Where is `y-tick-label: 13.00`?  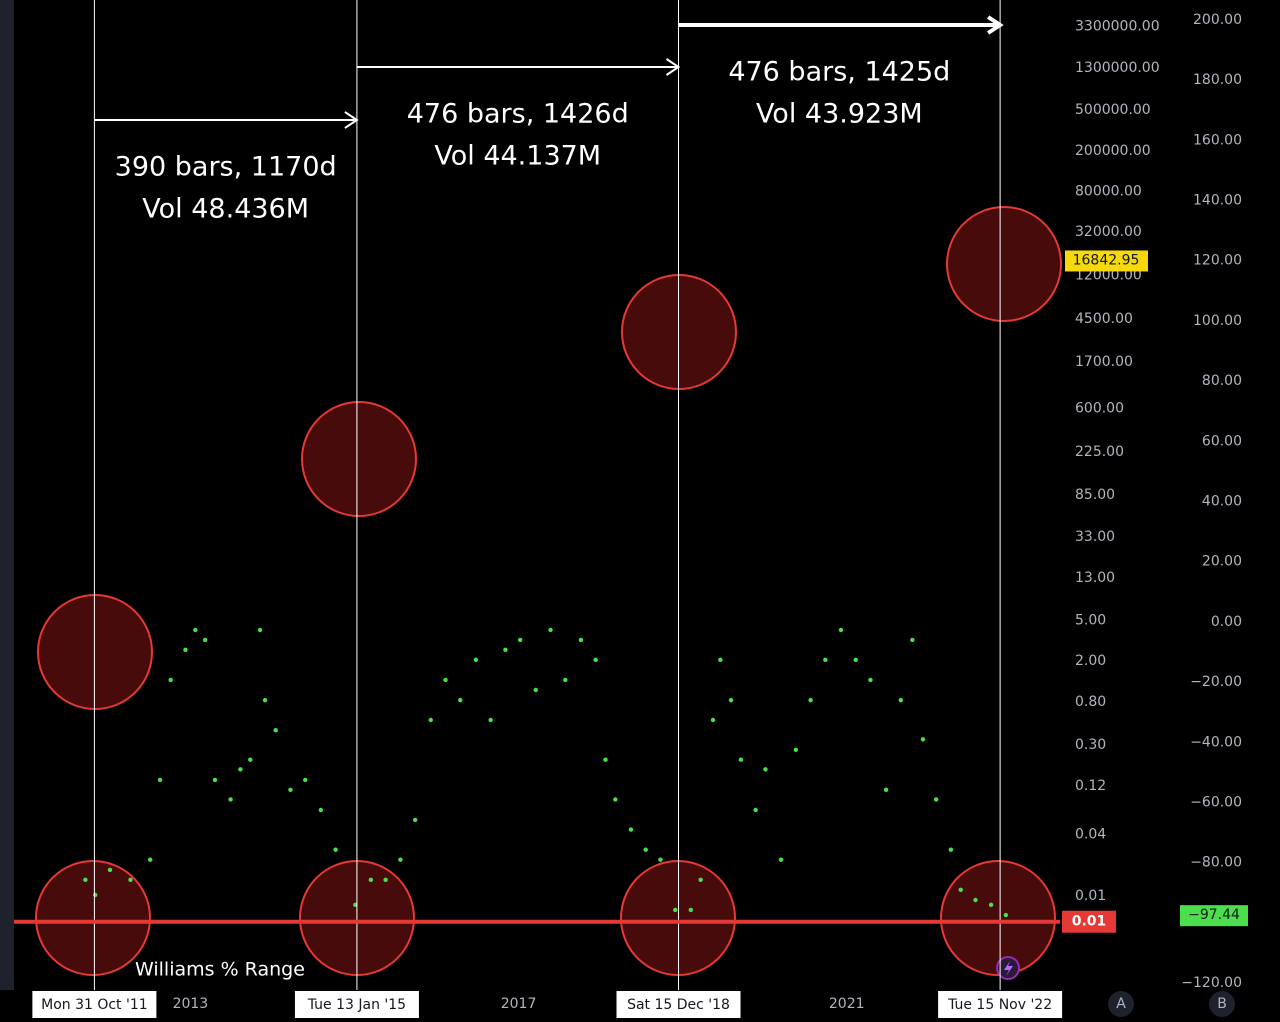 y-tick-label: 13.00 is located at coordinates (1095, 578).